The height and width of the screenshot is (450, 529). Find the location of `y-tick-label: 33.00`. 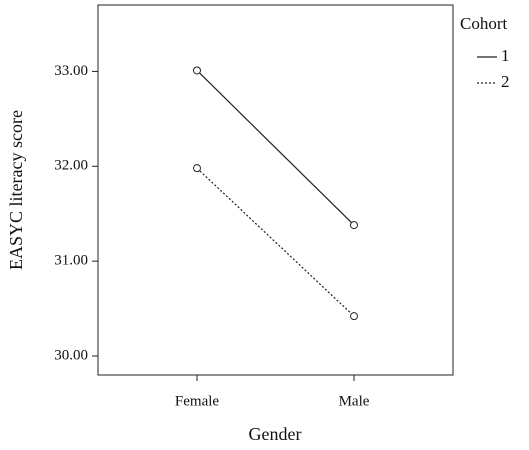

y-tick-label: 33.00 is located at coordinates (71, 71).